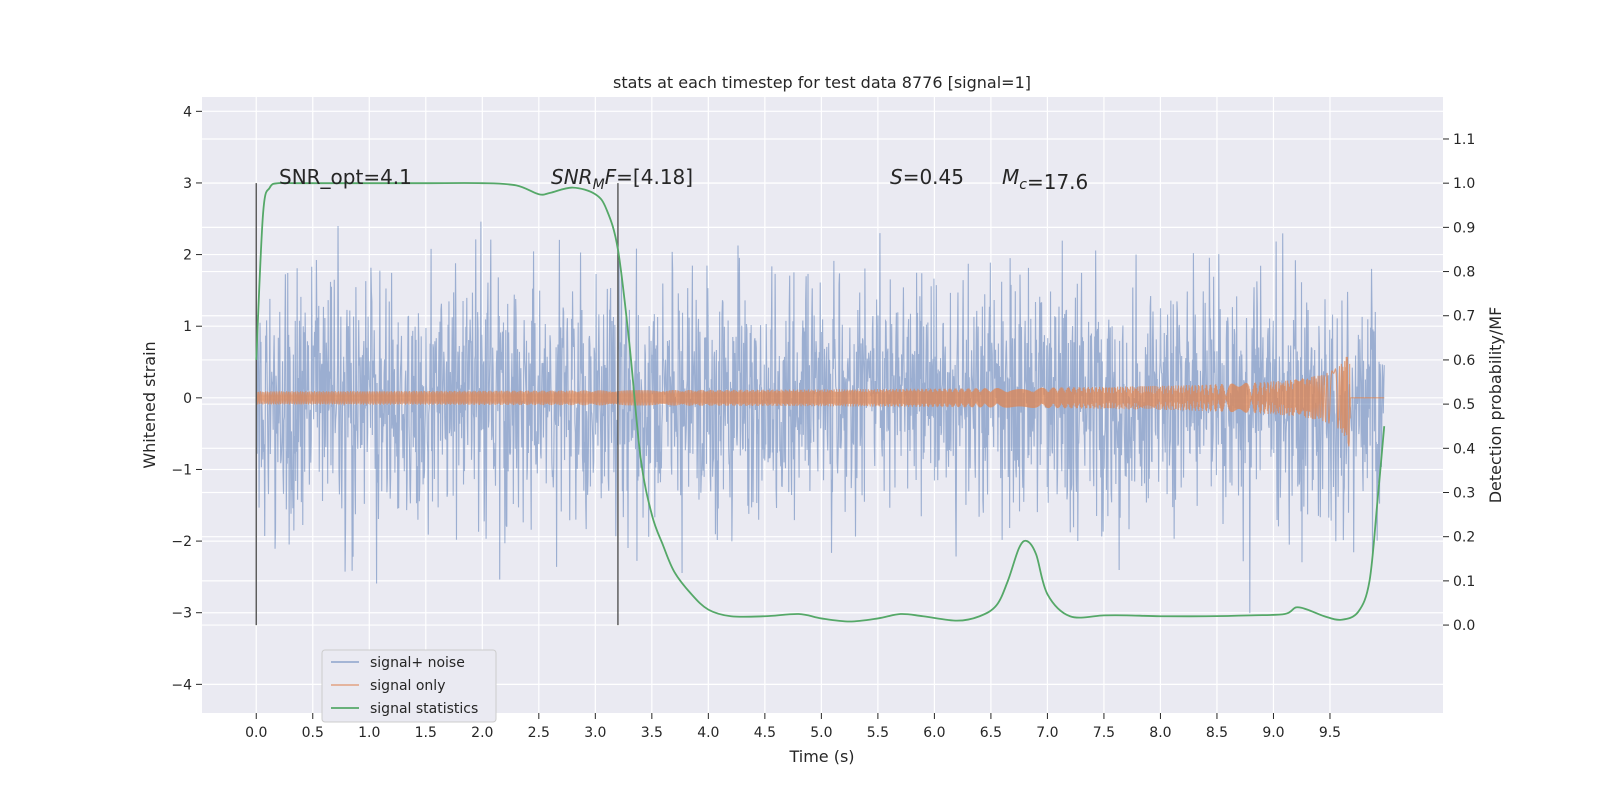  Describe the element at coordinates (1330, 733) in the screenshot. I see `x-tick-label: 9.5` at that location.